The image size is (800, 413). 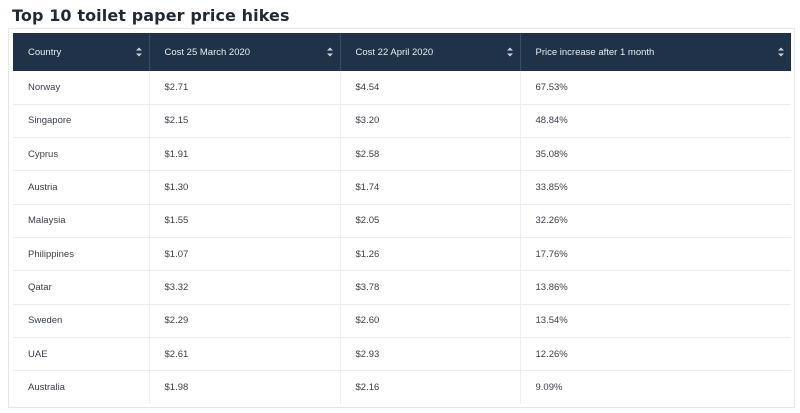 I want to click on cell-cost-march: $2.71, so click(x=245, y=88).